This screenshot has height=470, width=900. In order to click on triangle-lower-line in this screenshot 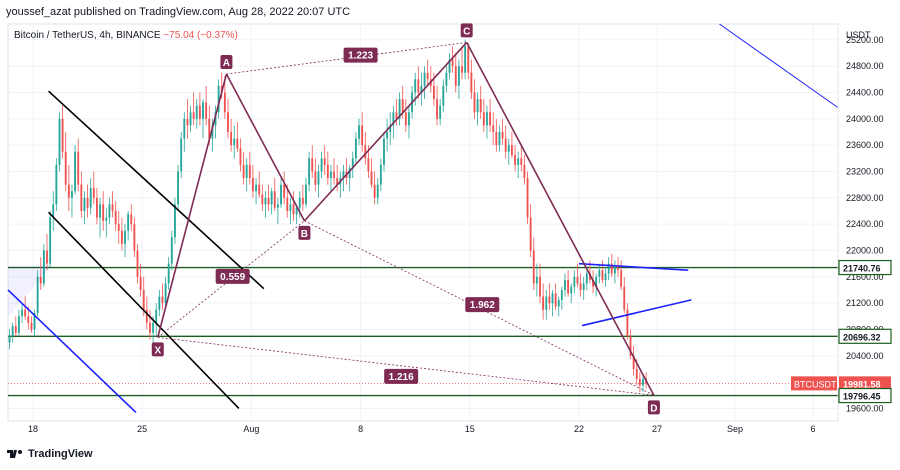, I will do `click(636, 313)`.